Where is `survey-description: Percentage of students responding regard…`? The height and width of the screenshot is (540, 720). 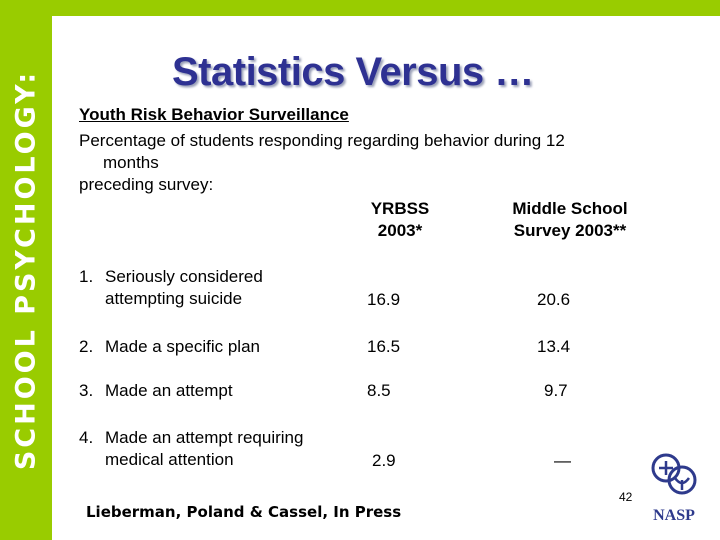
survey-description: Percentage of students responding regard… is located at coordinates (359, 163).